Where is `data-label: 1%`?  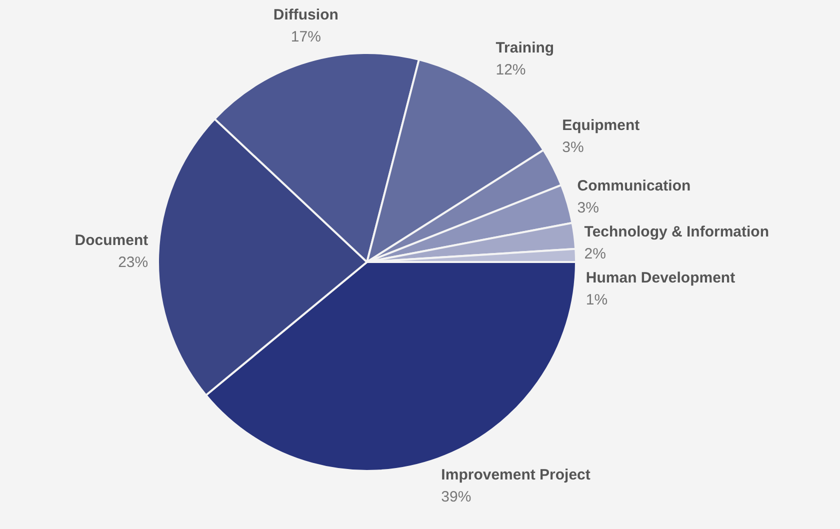 data-label: 1% is located at coordinates (597, 300).